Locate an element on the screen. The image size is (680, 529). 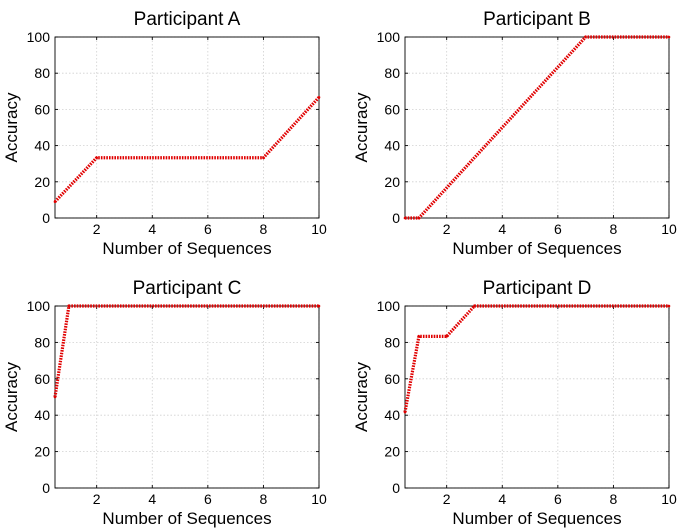
chart-title: Participant B is located at coordinates (537, 19).